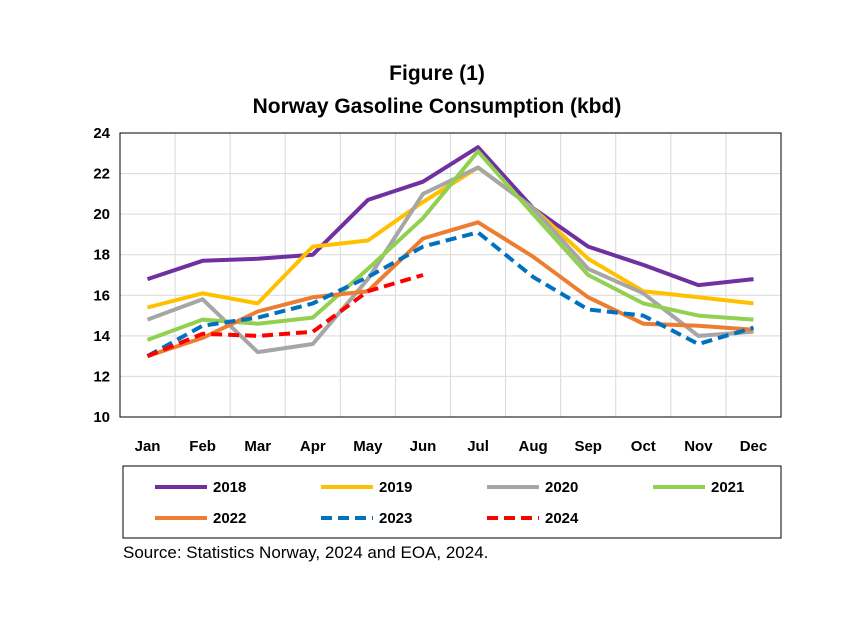 The height and width of the screenshot is (634, 854). Describe the element at coordinates (643, 446) in the screenshot. I see `x-tick-label: Oct` at that location.